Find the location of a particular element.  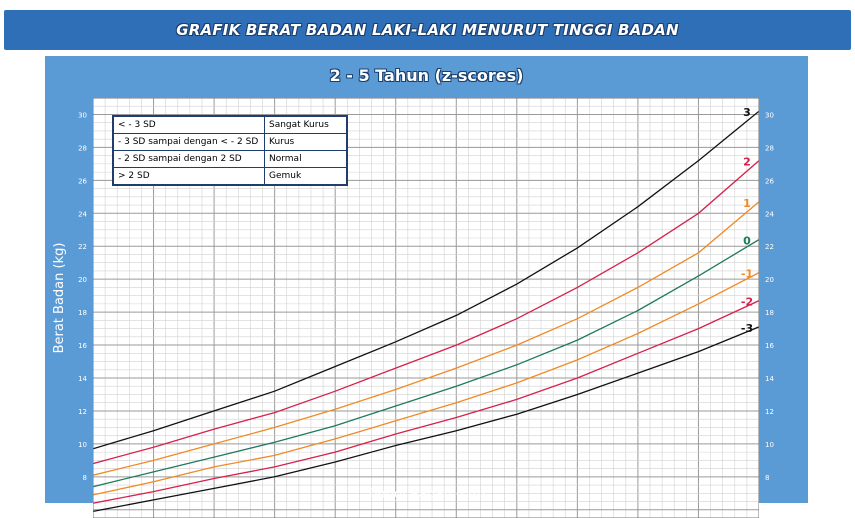

y-tick-label-right: 24 is located at coordinates (769, 214).